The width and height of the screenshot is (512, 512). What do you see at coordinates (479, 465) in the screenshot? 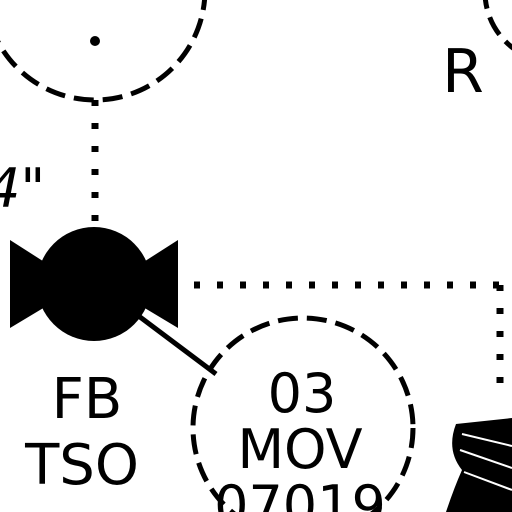
I see `actuator-icon` at bounding box center [479, 465].